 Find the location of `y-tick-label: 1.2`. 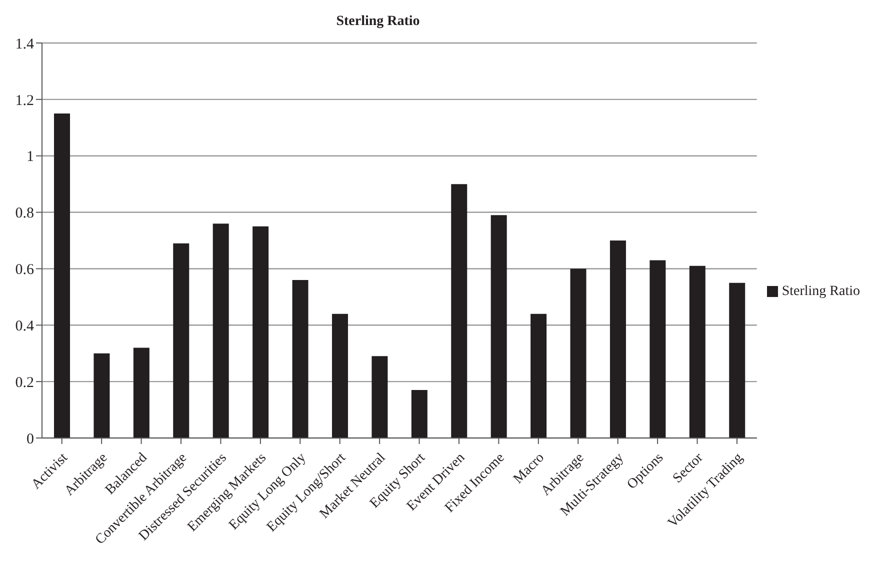

y-tick-label: 1.2 is located at coordinates (24, 100).